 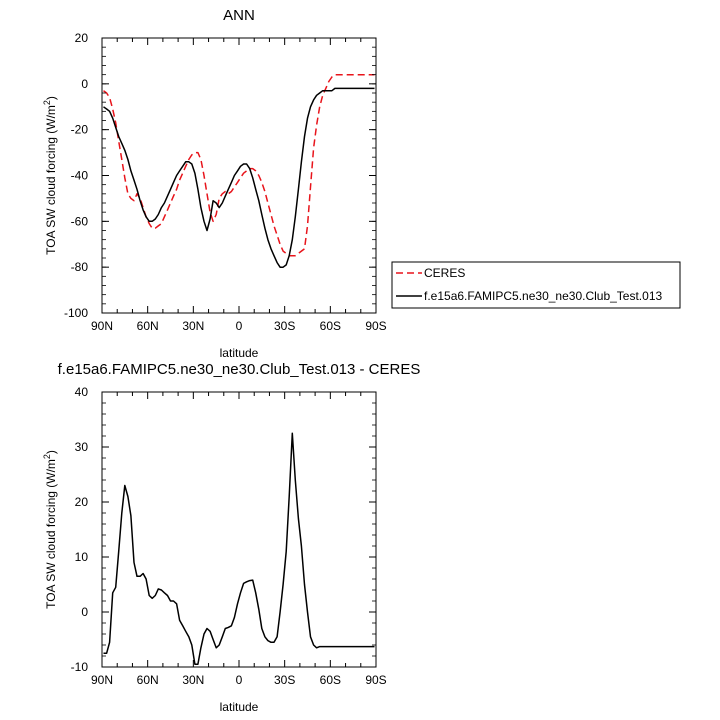 What do you see at coordinates (80, 267) in the screenshot?
I see `y-tick-label: -80` at bounding box center [80, 267].